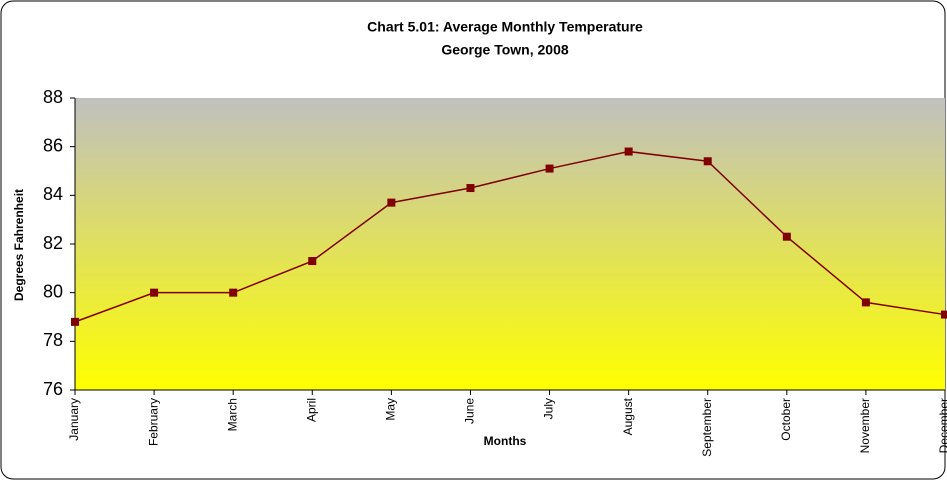 This screenshot has width=947, height=486. What do you see at coordinates (505, 50) in the screenshot?
I see `chart-subtitle: George Town, 2008` at bounding box center [505, 50].